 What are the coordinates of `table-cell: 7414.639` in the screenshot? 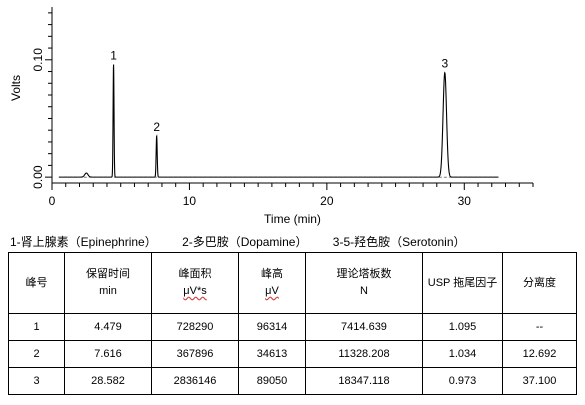 It's located at (364, 327).